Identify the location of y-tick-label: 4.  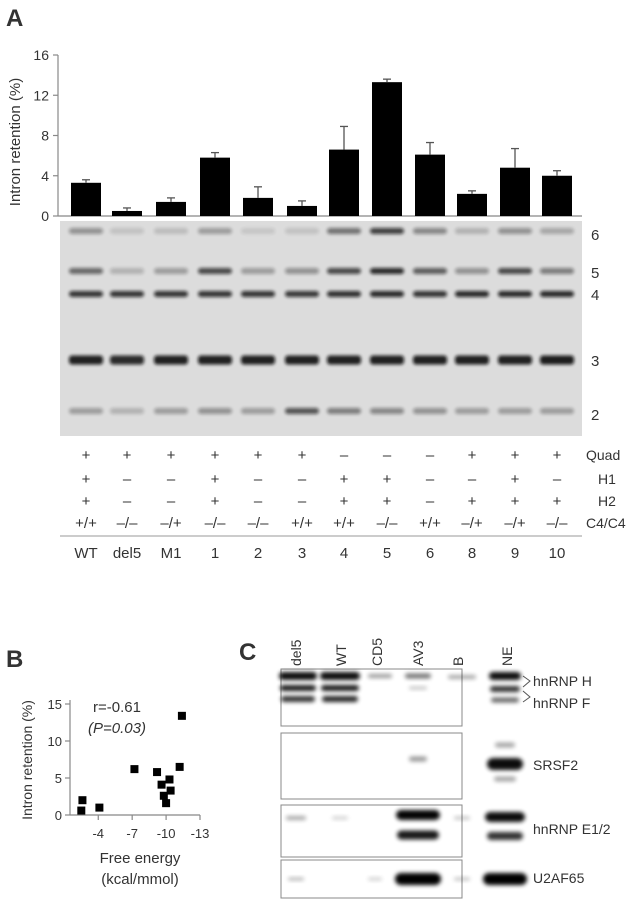
(45, 176).